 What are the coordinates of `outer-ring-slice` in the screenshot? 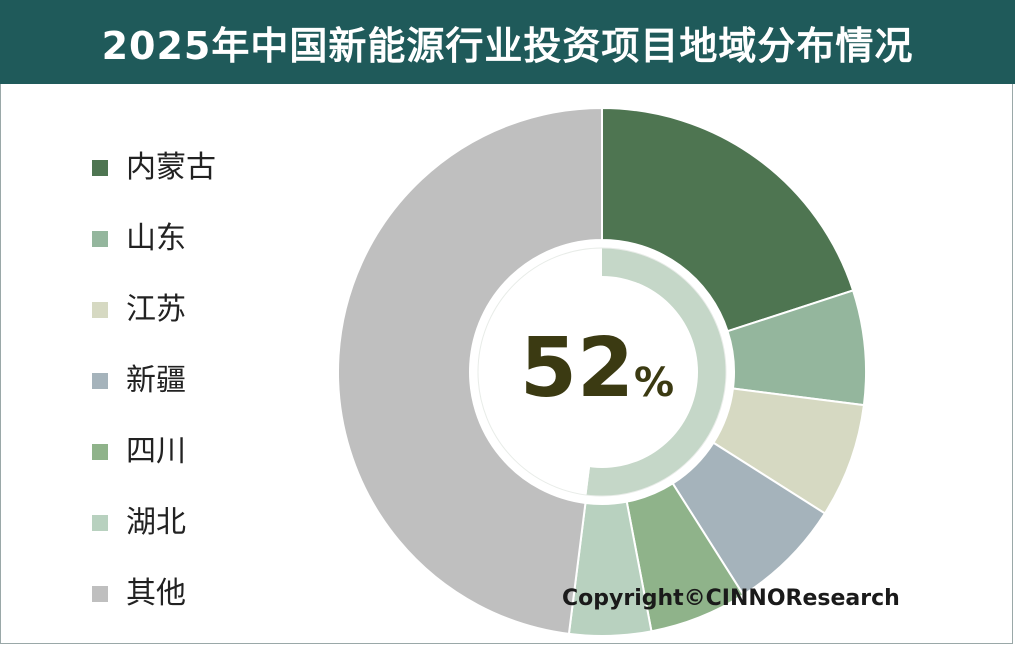 It's located at (728, 219).